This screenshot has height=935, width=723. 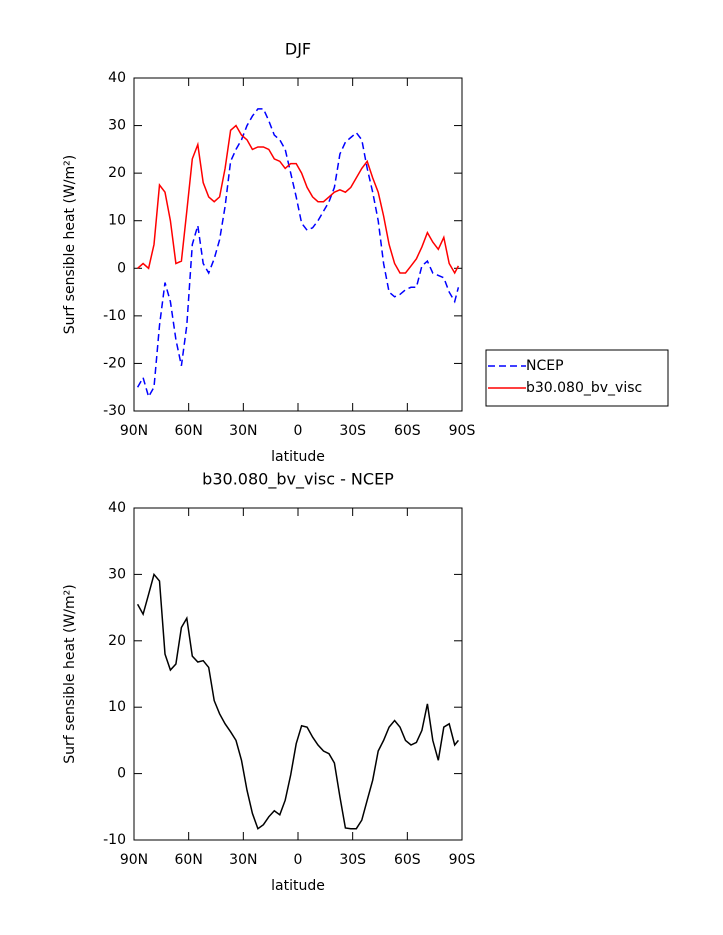 I want to click on chart-title: DJF, so click(x=298, y=49).